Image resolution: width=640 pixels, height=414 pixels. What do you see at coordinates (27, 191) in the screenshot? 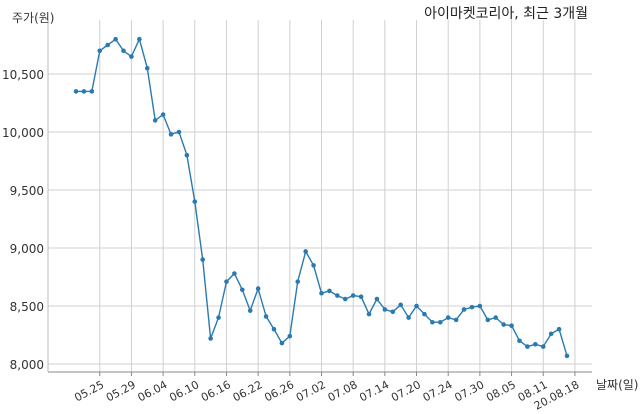
I see `y-tick-label: 9,500` at bounding box center [27, 191].